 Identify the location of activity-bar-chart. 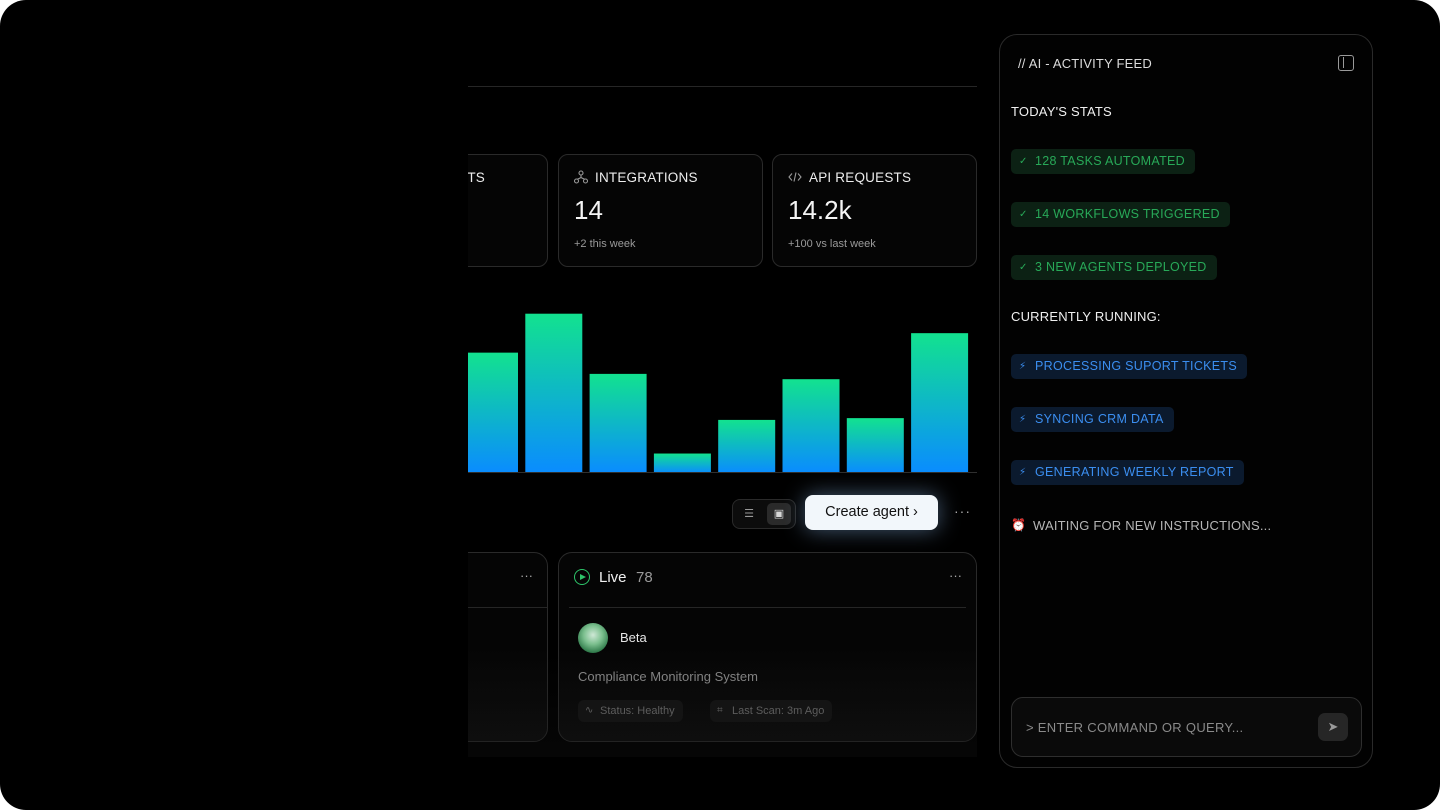
(722, 384).